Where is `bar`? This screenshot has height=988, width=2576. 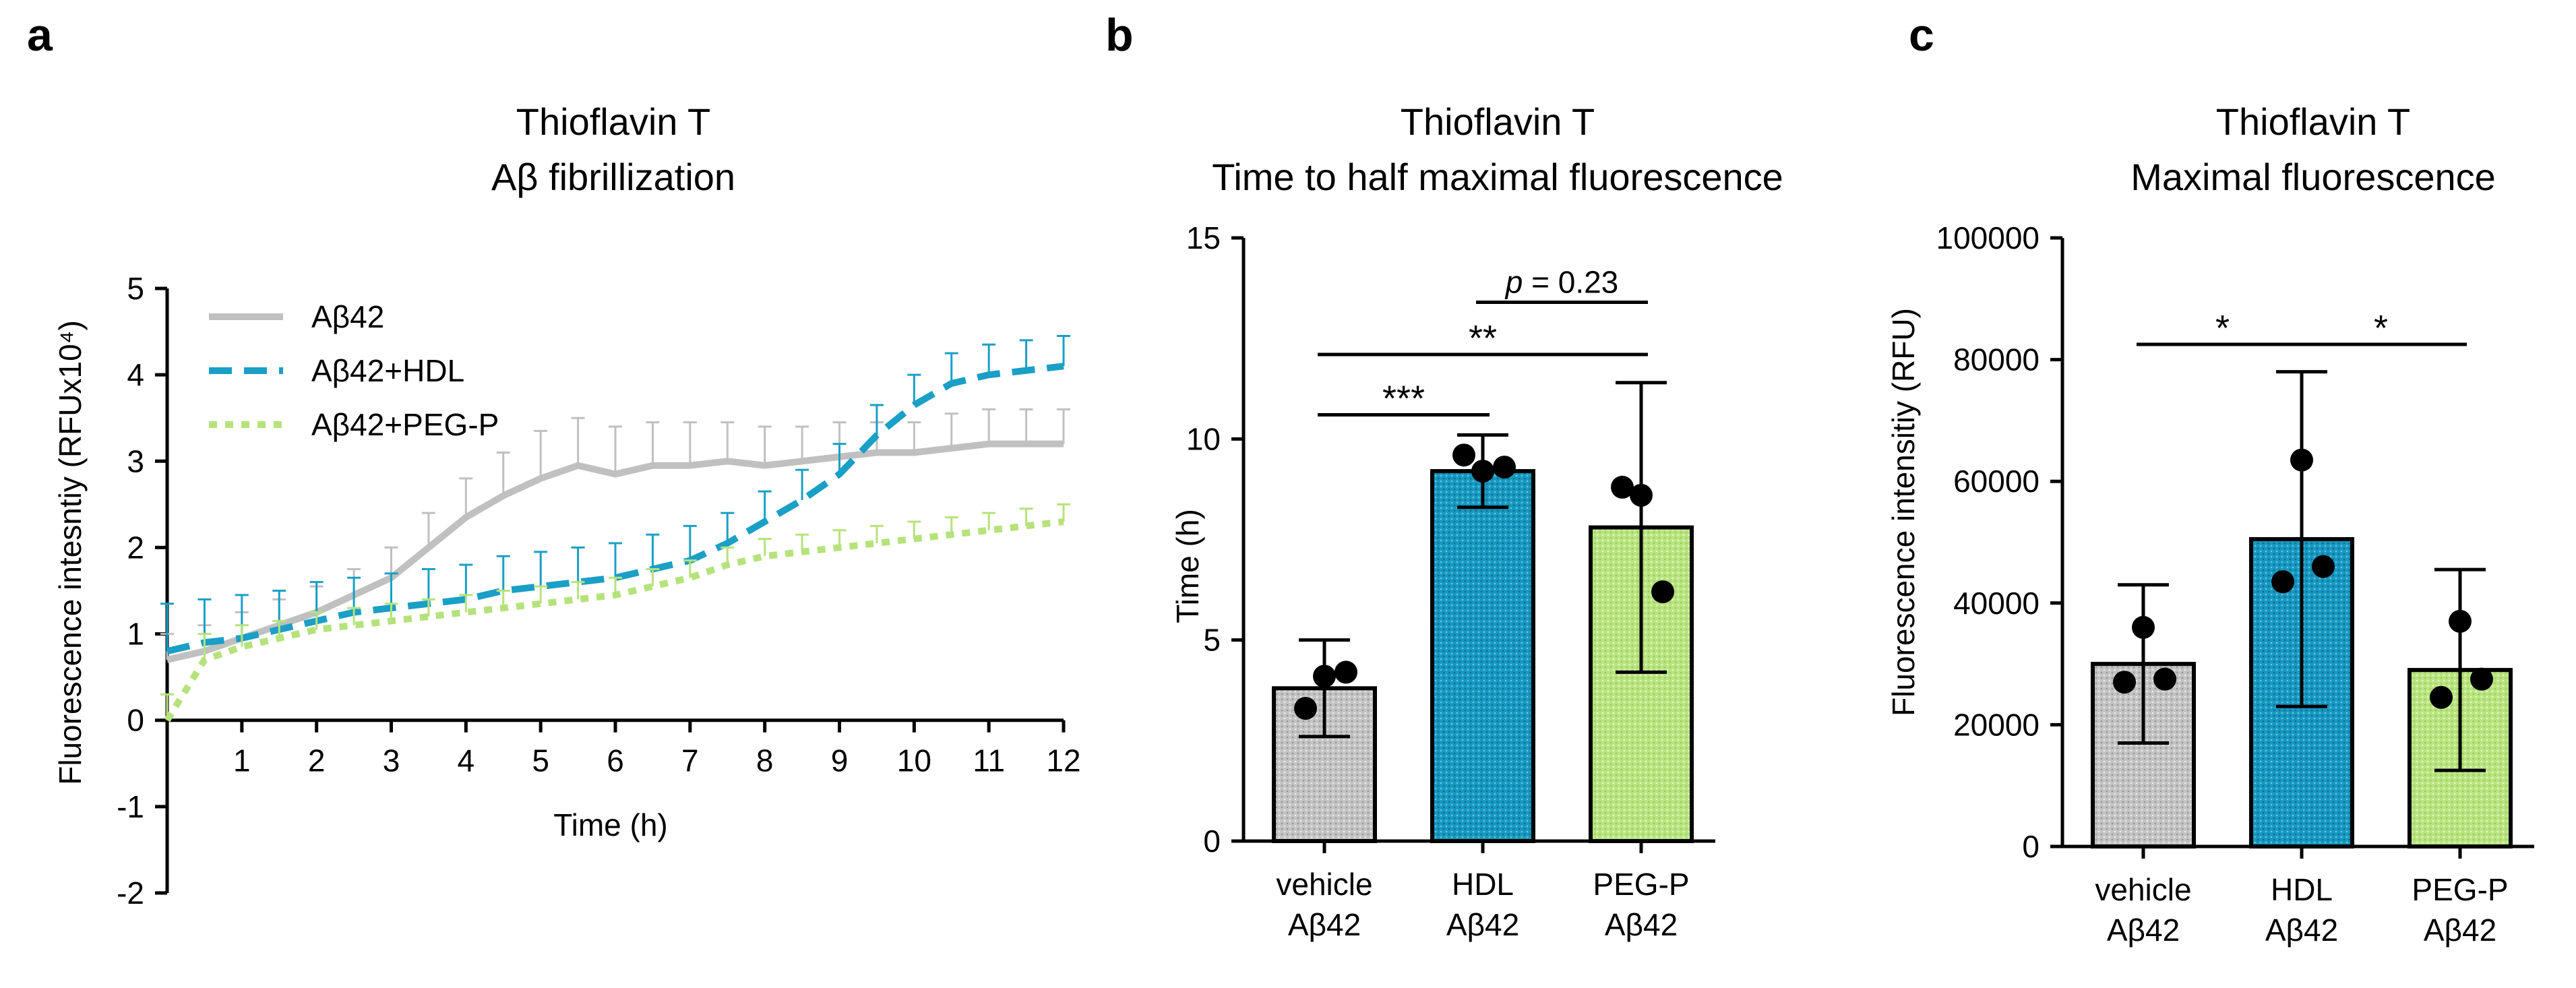 bar is located at coordinates (1482, 656).